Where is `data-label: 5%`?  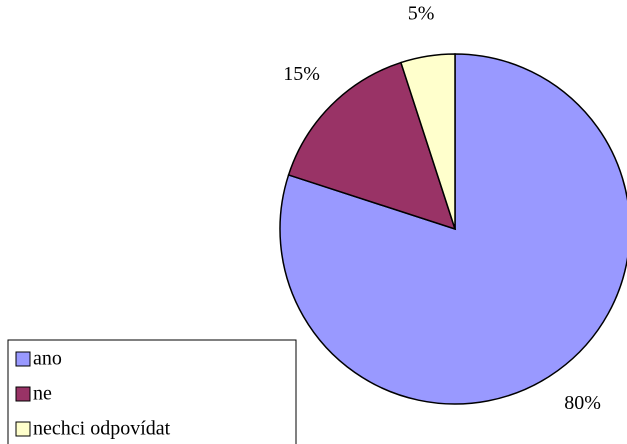 data-label: 5% is located at coordinates (421, 13).